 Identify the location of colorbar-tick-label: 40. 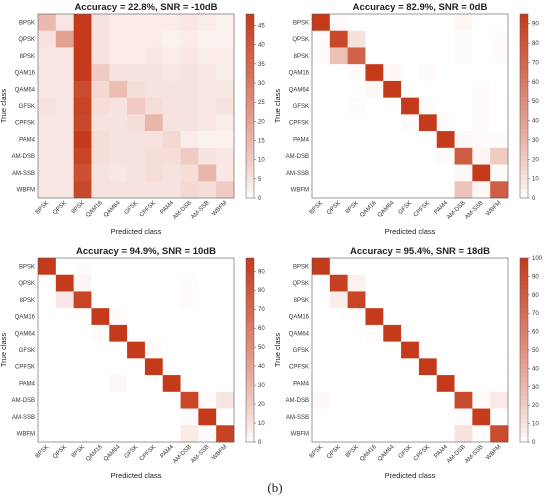
(261, 46).